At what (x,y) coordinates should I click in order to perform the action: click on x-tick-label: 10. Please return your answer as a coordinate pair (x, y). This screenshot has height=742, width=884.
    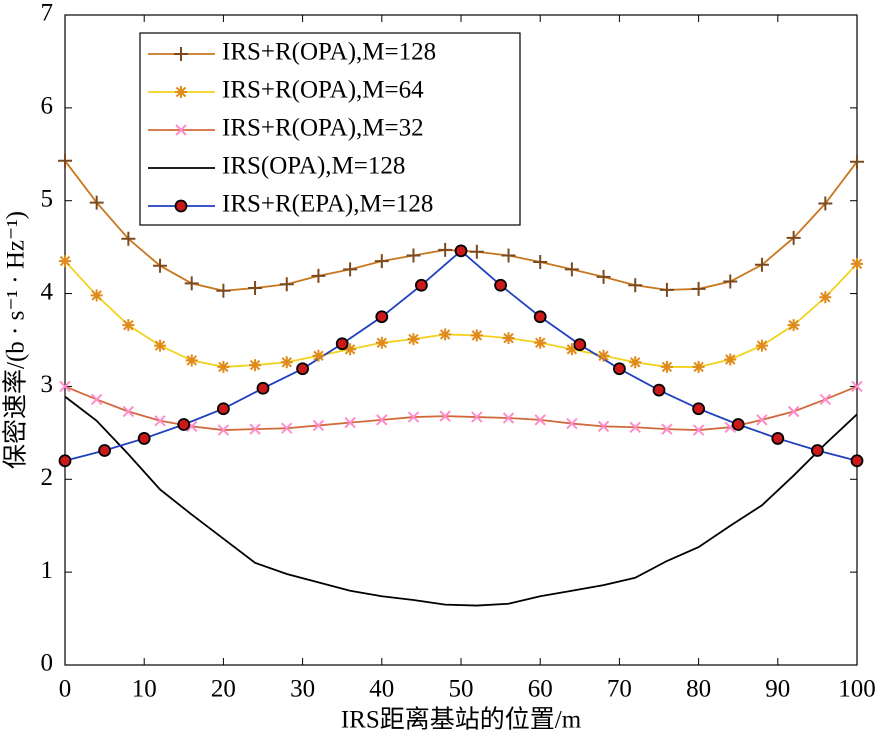
    Looking at the image, I should click on (144, 689).